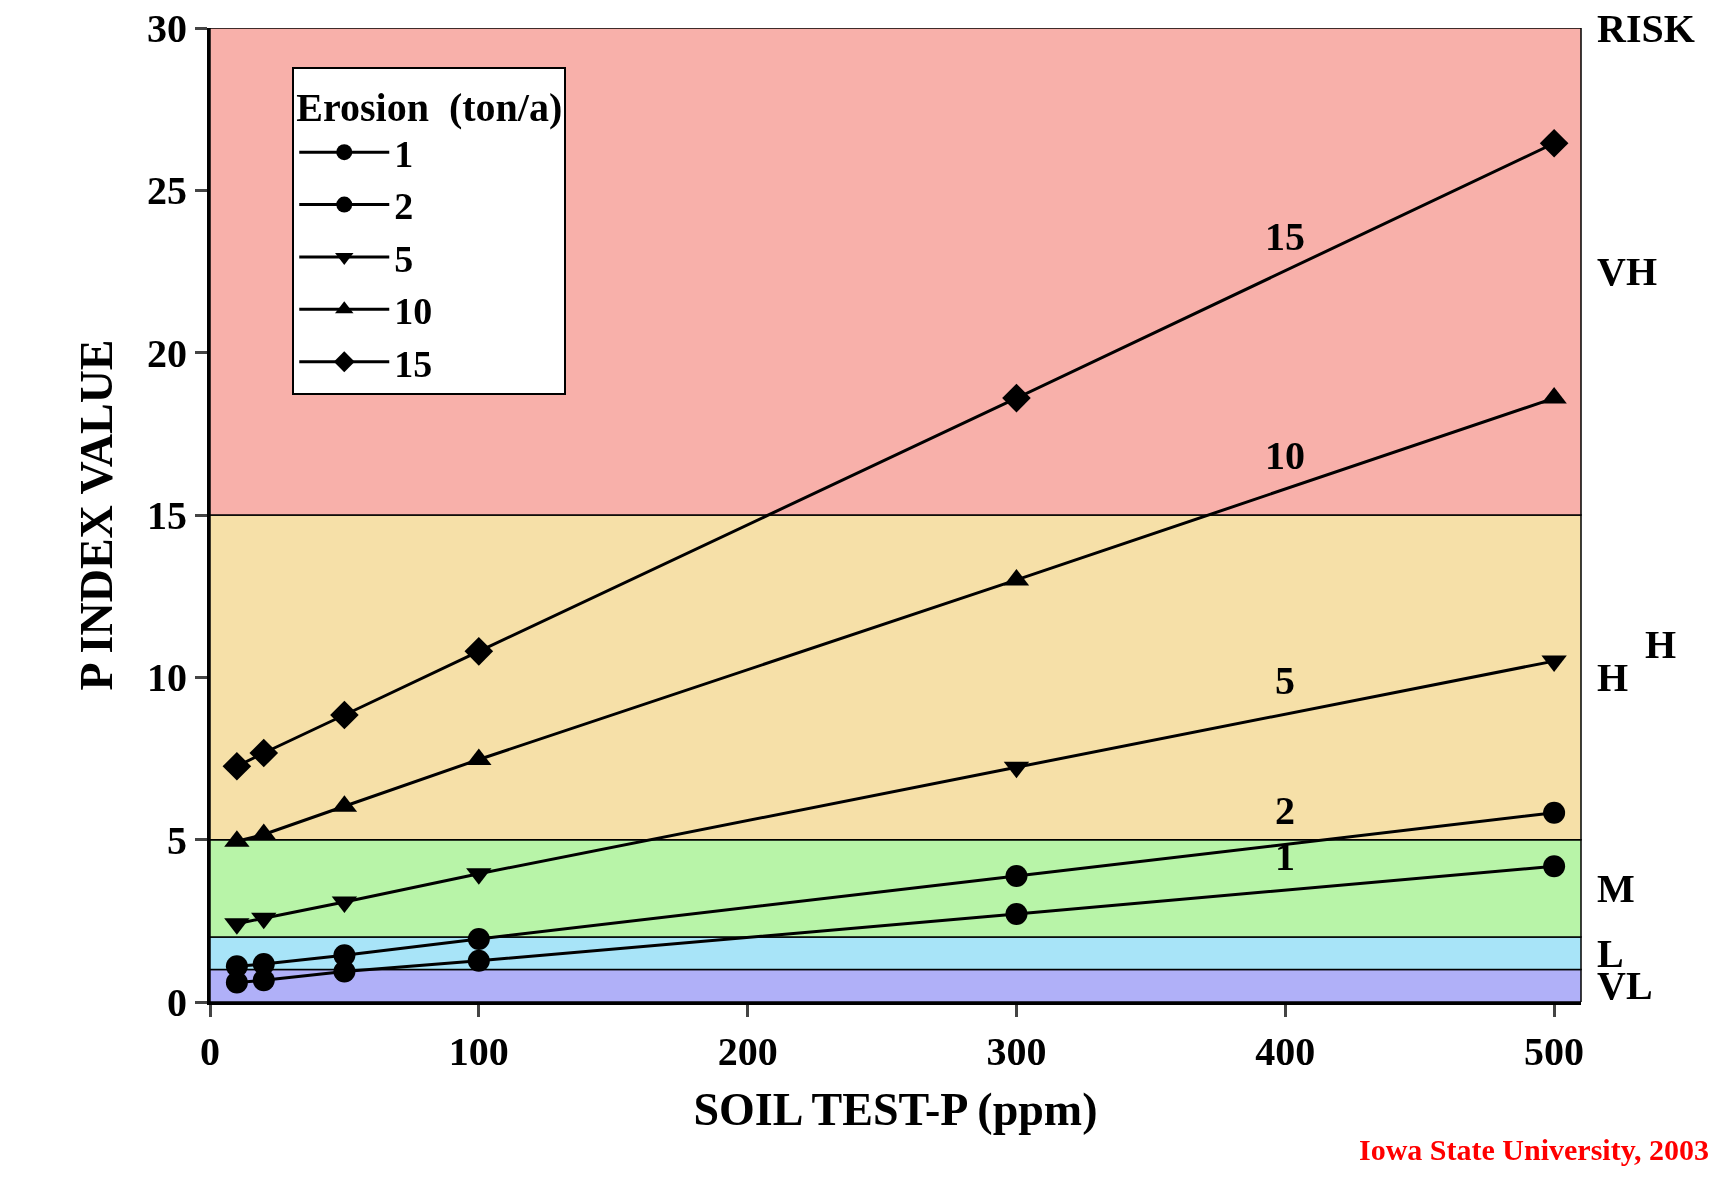 Image resolution: width=1731 pixels, height=1192 pixels. Describe the element at coordinates (429, 107) in the screenshot. I see `legend-title: Erosion (ton/a)` at that location.